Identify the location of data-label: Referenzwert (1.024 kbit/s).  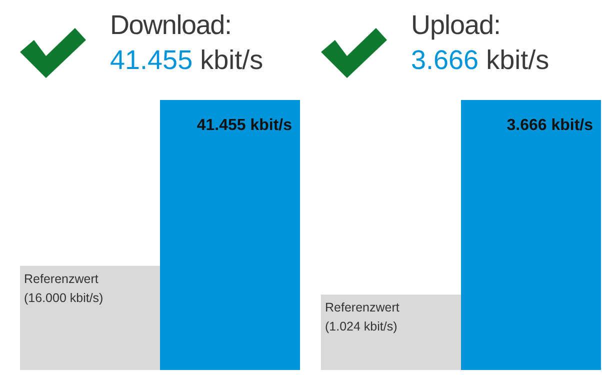
(362, 317).